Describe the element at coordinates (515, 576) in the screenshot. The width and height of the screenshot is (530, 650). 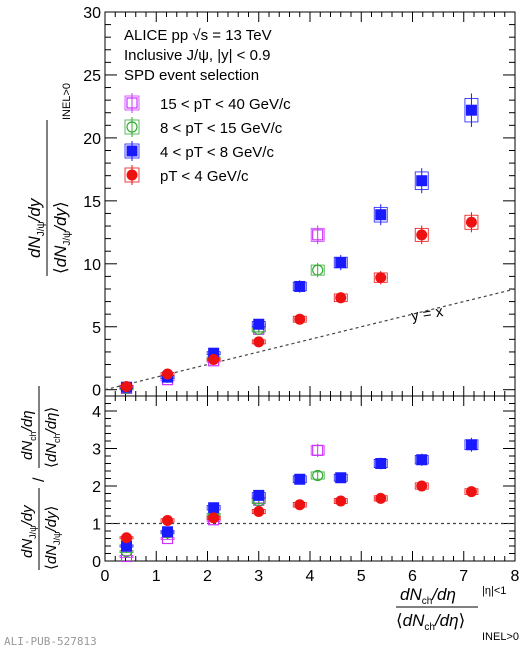
I see `x-tick-label: 8` at that location.